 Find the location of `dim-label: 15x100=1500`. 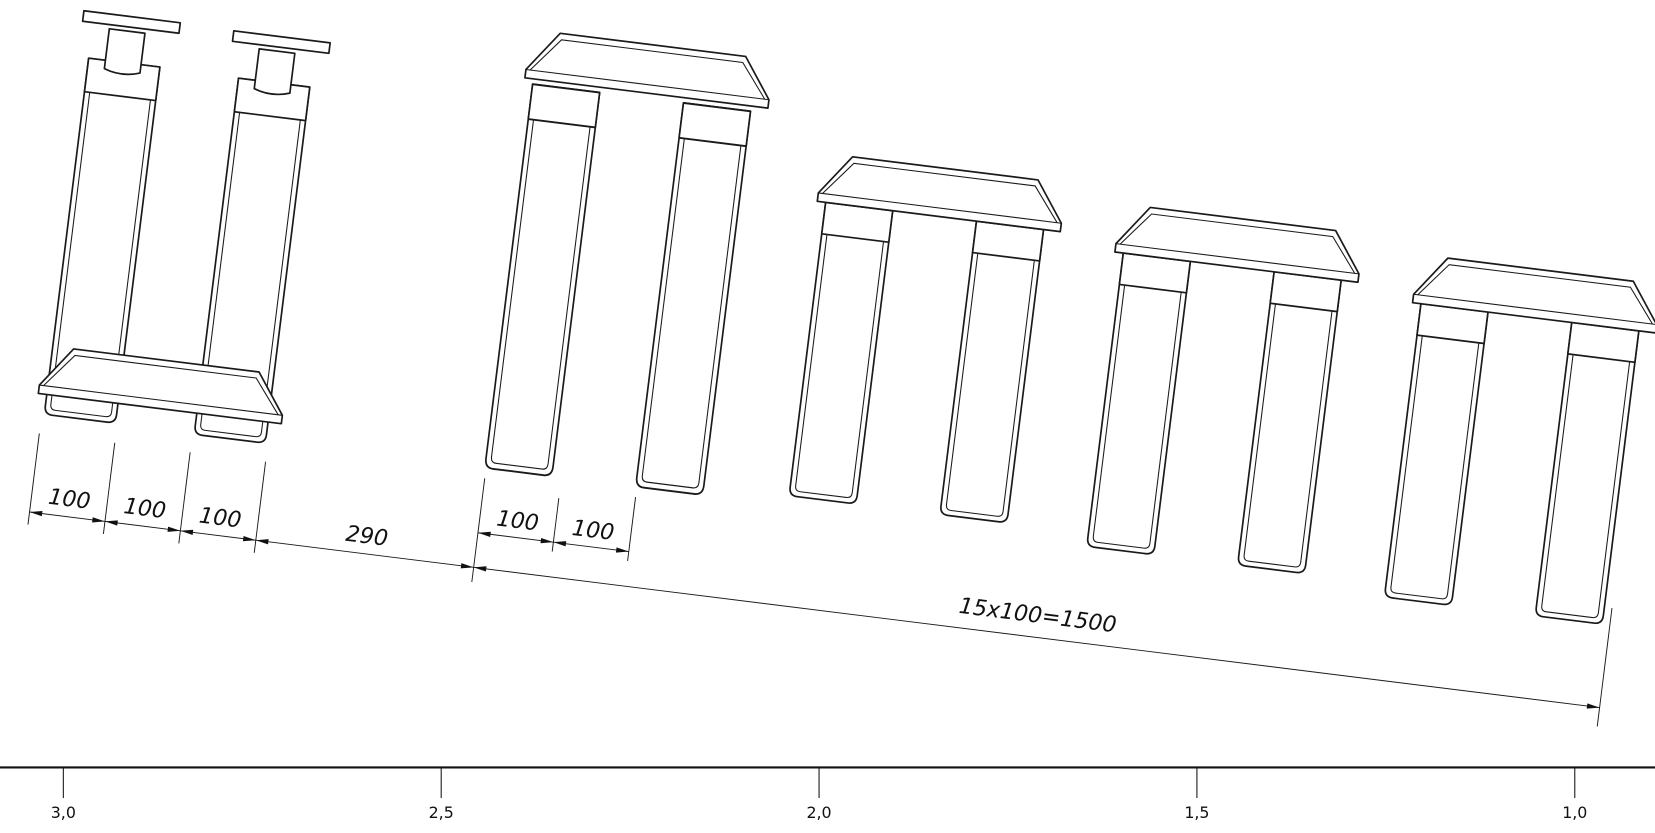

dim-label: 15x100=1500 is located at coordinates (1037, 615).